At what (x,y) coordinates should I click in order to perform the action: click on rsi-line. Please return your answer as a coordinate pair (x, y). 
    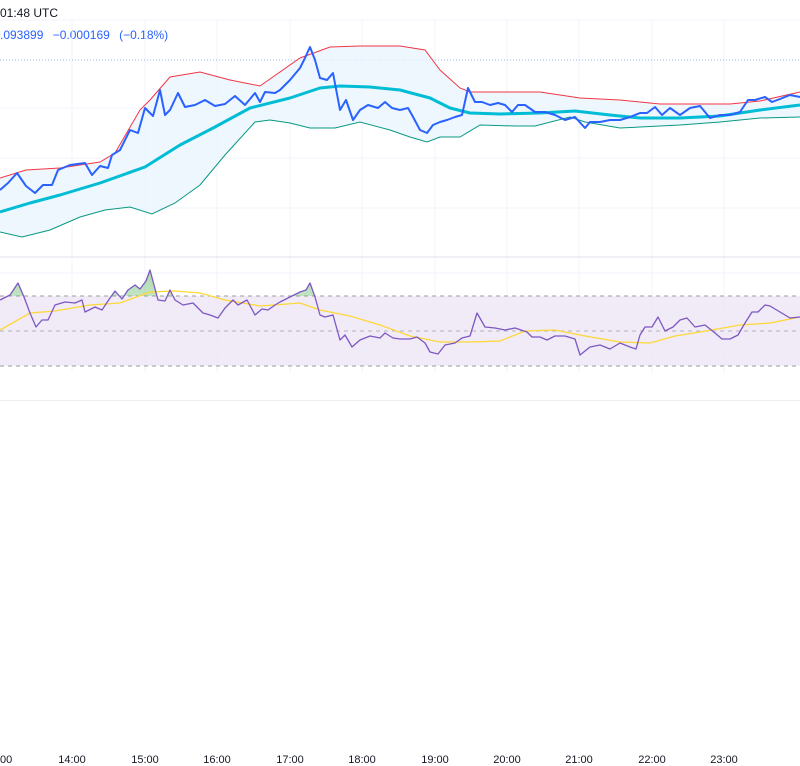
    Looking at the image, I should click on (400, 312).